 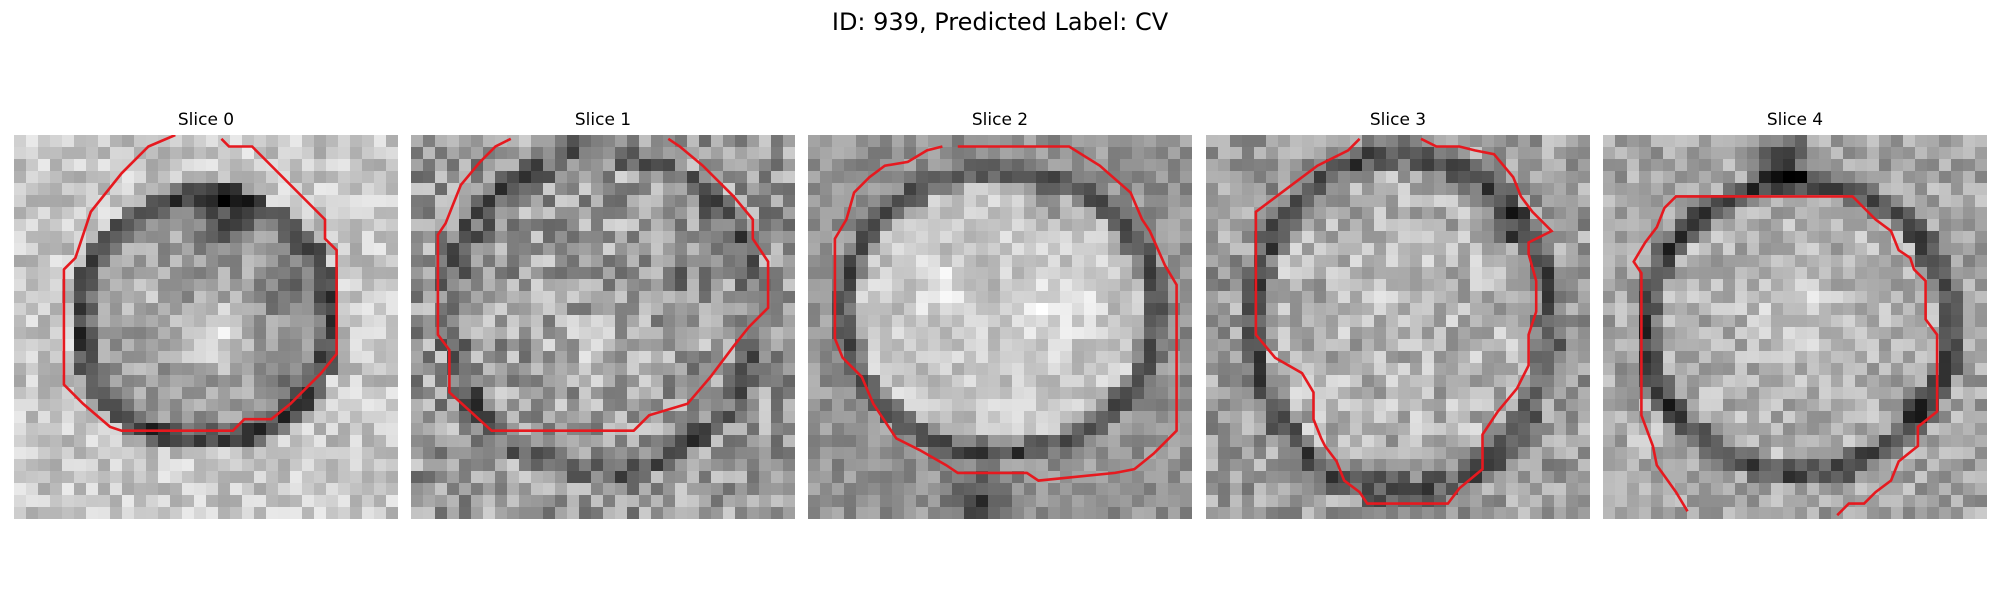 I want to click on slice-panel: Slice 0, so click(x=206, y=314).